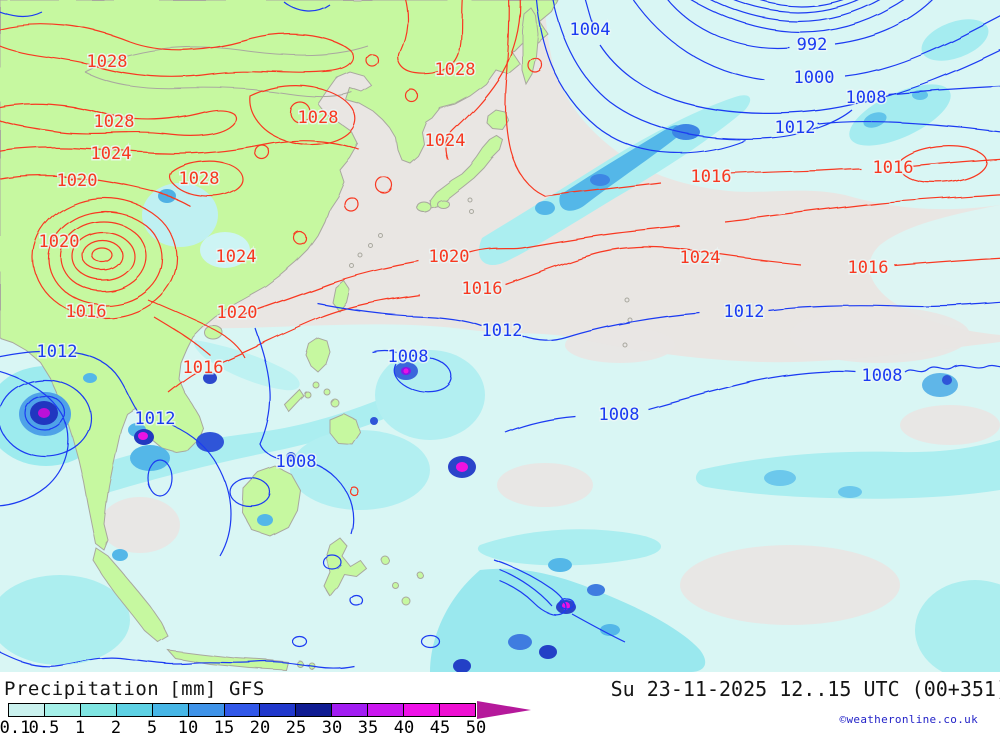 Image resolution: width=1000 pixels, height=733 pixels. Describe the element at coordinates (246, 689) in the screenshot. I see `model-label: GFS` at that location.